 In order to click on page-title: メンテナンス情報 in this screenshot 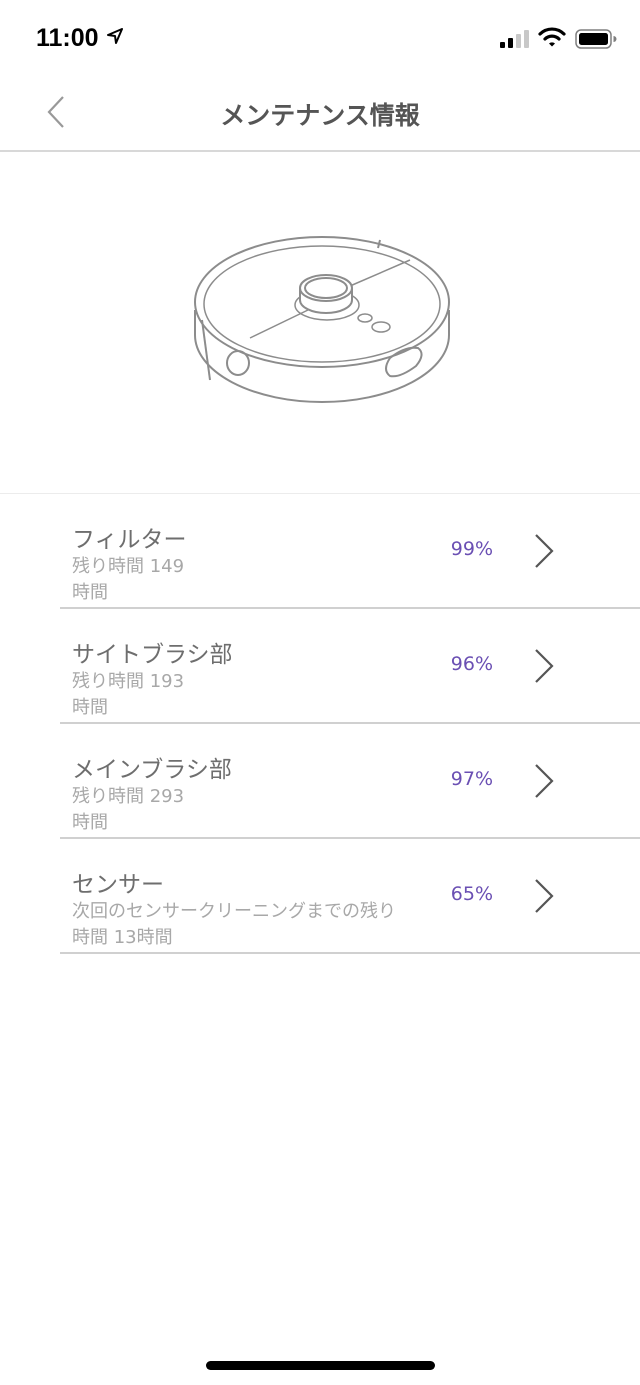, I will do `click(320, 115)`.